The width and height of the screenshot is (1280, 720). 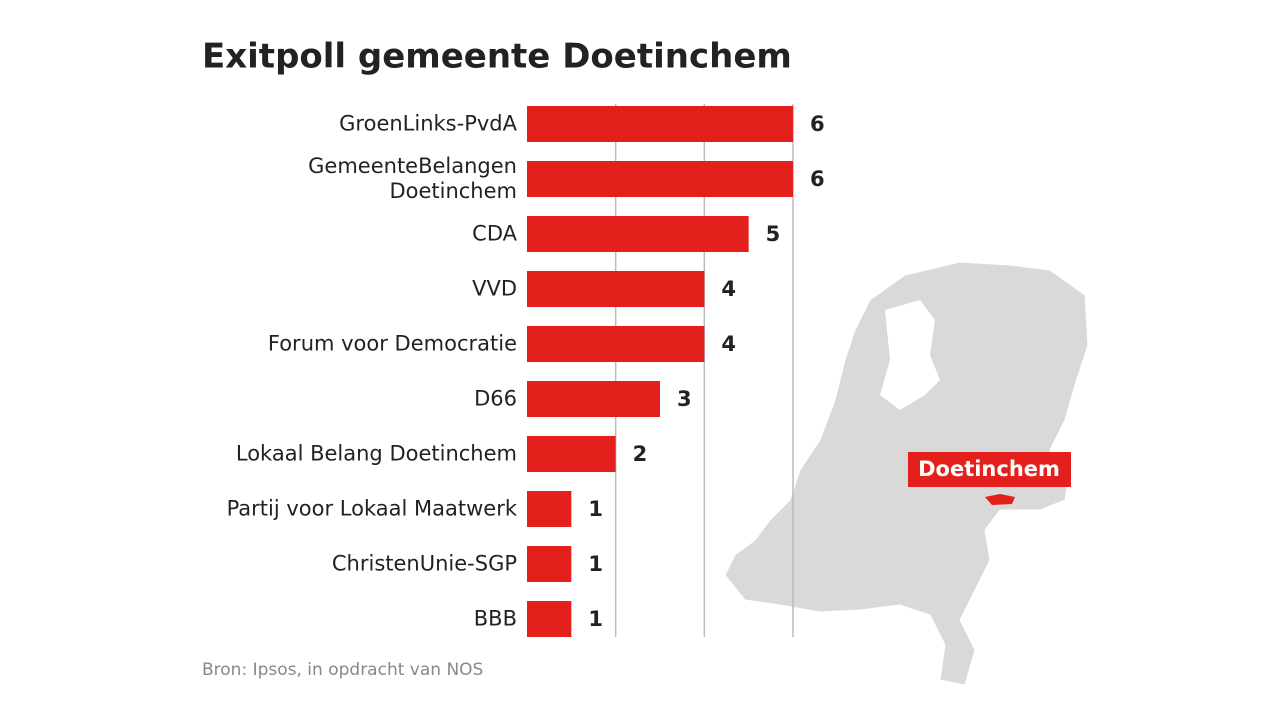 What do you see at coordinates (910, 355) in the screenshot?
I see `water` at bounding box center [910, 355].